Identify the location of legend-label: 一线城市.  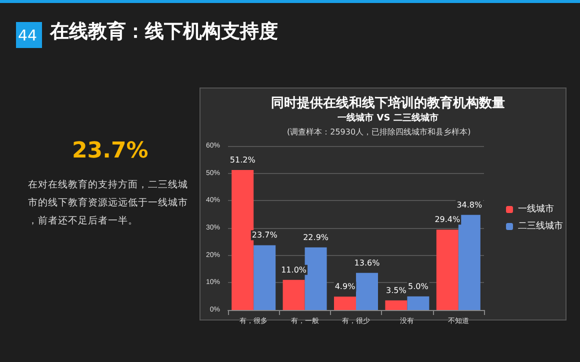
(536, 209).